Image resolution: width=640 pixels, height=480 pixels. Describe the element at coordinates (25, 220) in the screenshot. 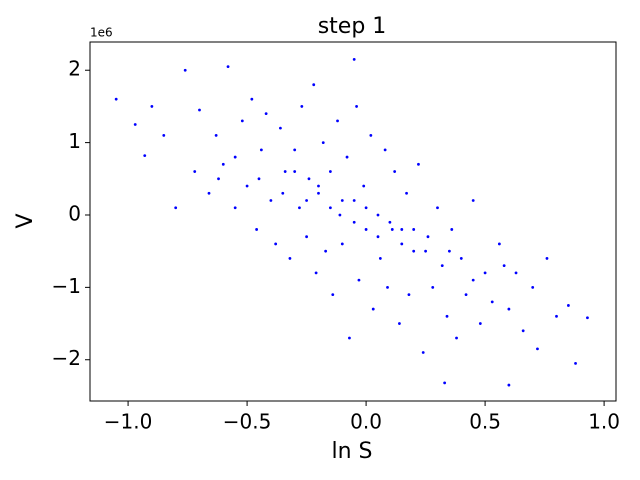

I see `y-axis-label: V` at that location.